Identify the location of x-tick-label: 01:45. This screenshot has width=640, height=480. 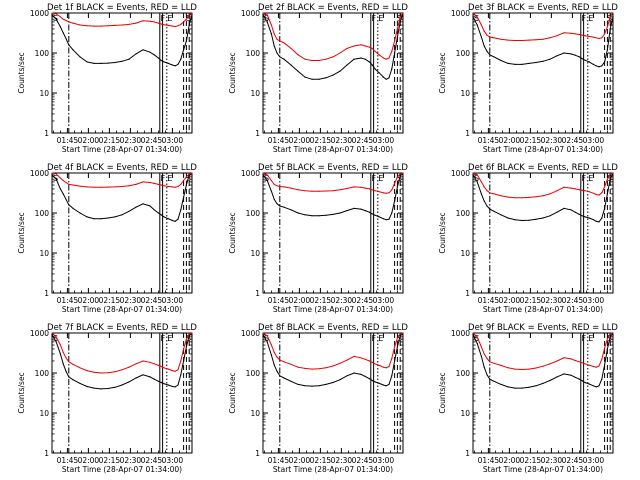
(279, 460).